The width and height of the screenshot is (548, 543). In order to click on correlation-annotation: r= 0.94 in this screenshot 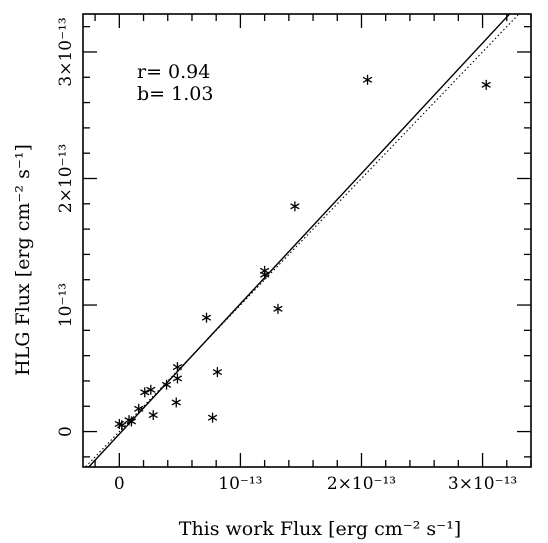, I will do `click(173, 72)`.